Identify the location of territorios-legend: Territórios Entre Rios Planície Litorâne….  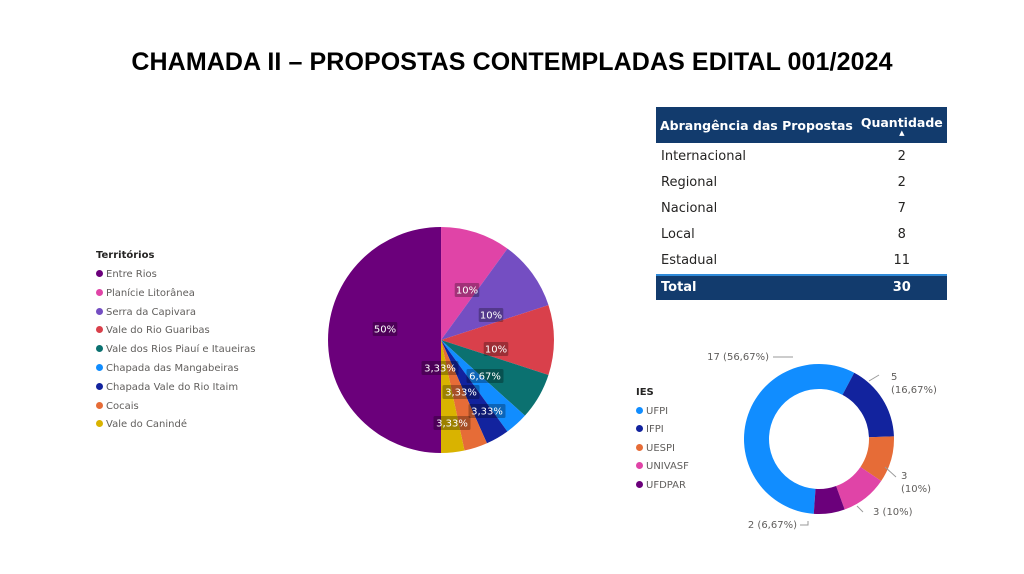
(175, 342).